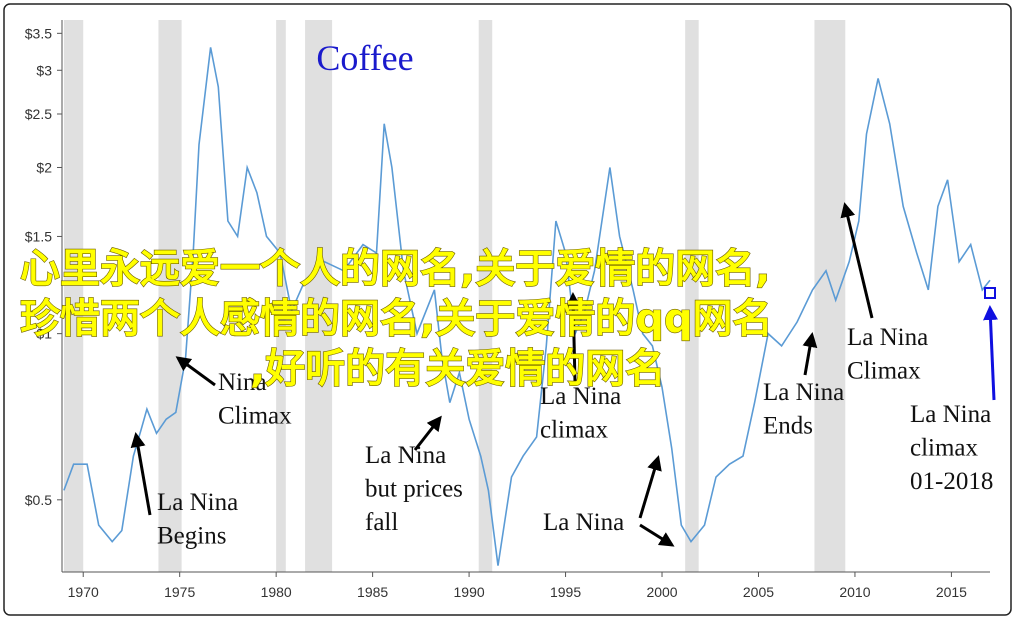 The image size is (1016, 620). What do you see at coordinates (469, 592) in the screenshot?
I see `x-tick-label: 1990` at bounding box center [469, 592].